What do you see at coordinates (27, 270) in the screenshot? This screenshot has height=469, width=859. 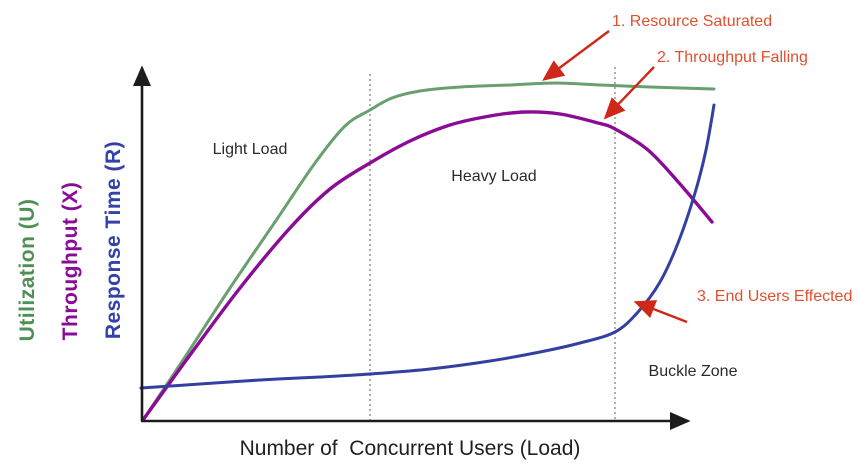 I see `y-axis-label-utilization: Utilization (U)` at bounding box center [27, 270].